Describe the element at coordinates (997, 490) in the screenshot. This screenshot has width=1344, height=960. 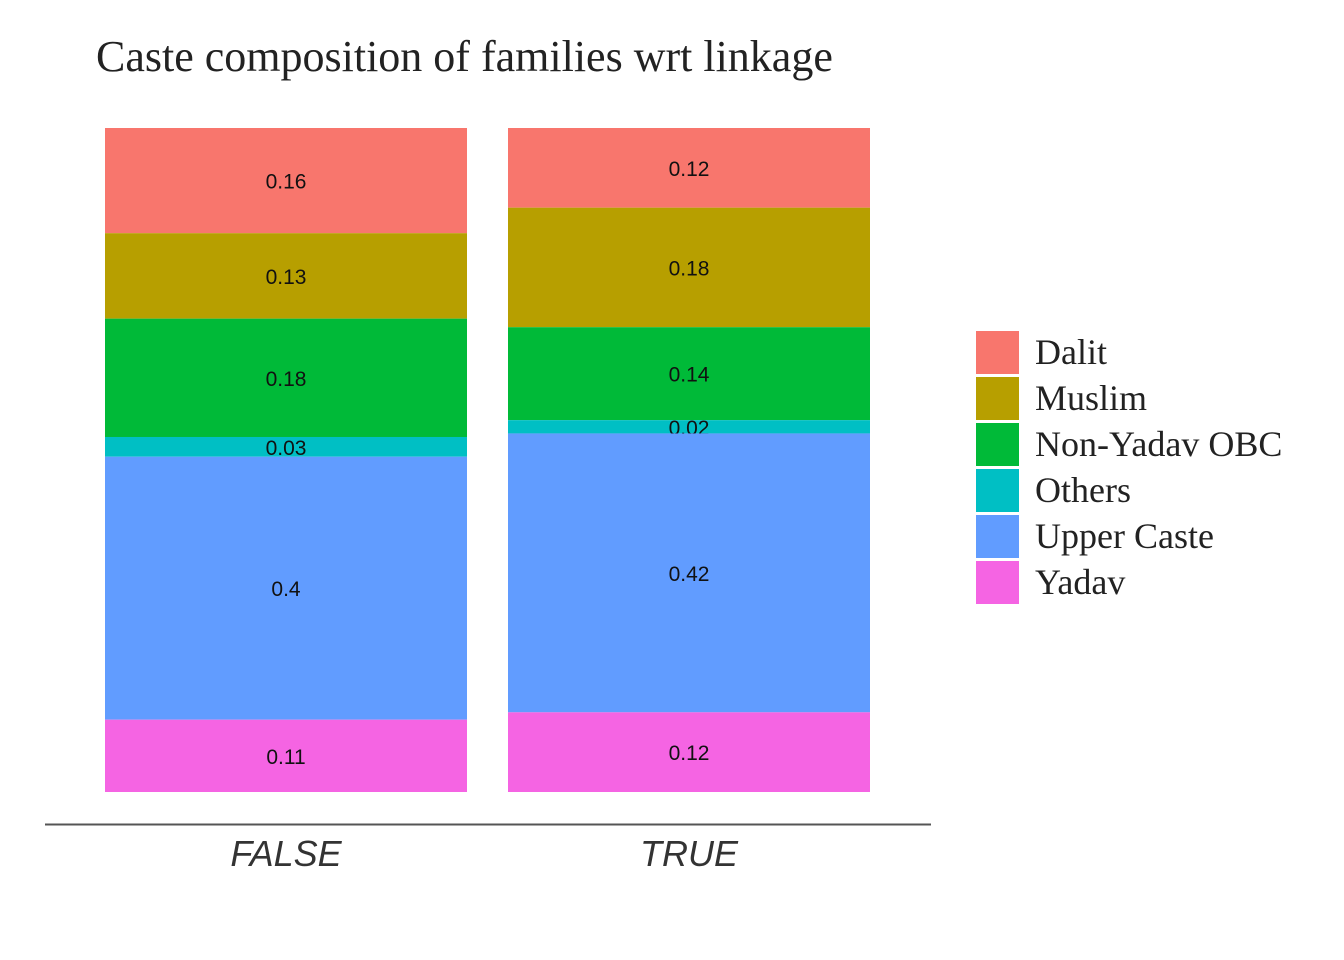
I see `legend-key-others` at that location.